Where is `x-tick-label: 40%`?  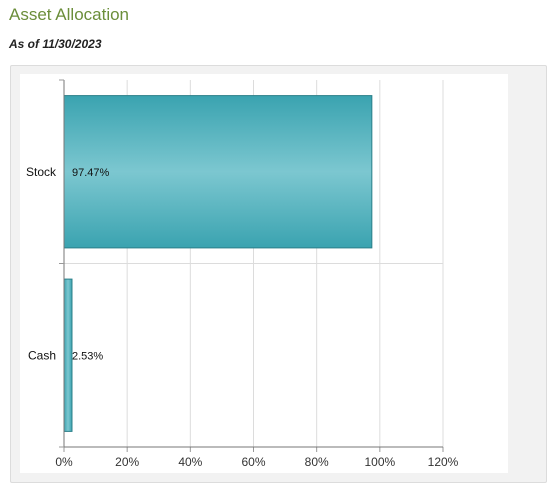
x-tick-label: 40% is located at coordinates (190, 462).